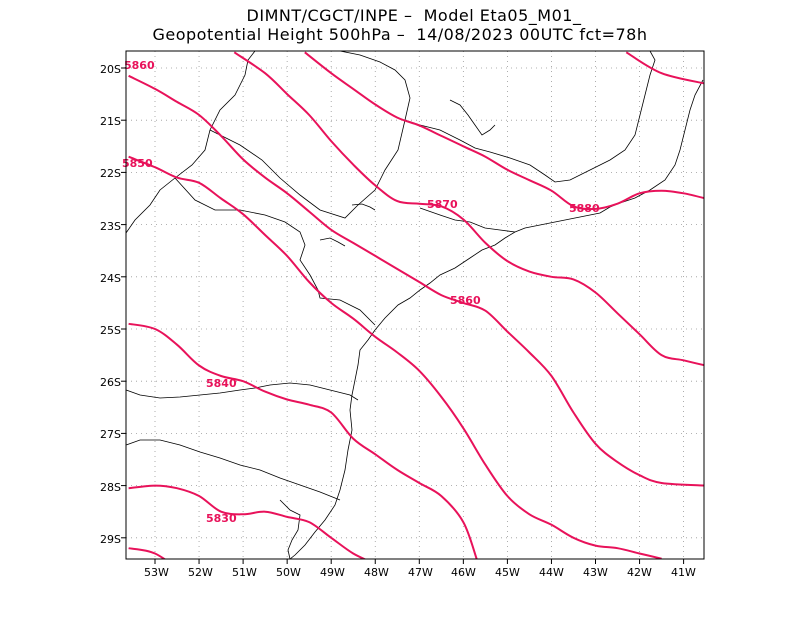  Describe the element at coordinates (110, 382) in the screenshot. I see `lat-tick-label: 26S` at that location.